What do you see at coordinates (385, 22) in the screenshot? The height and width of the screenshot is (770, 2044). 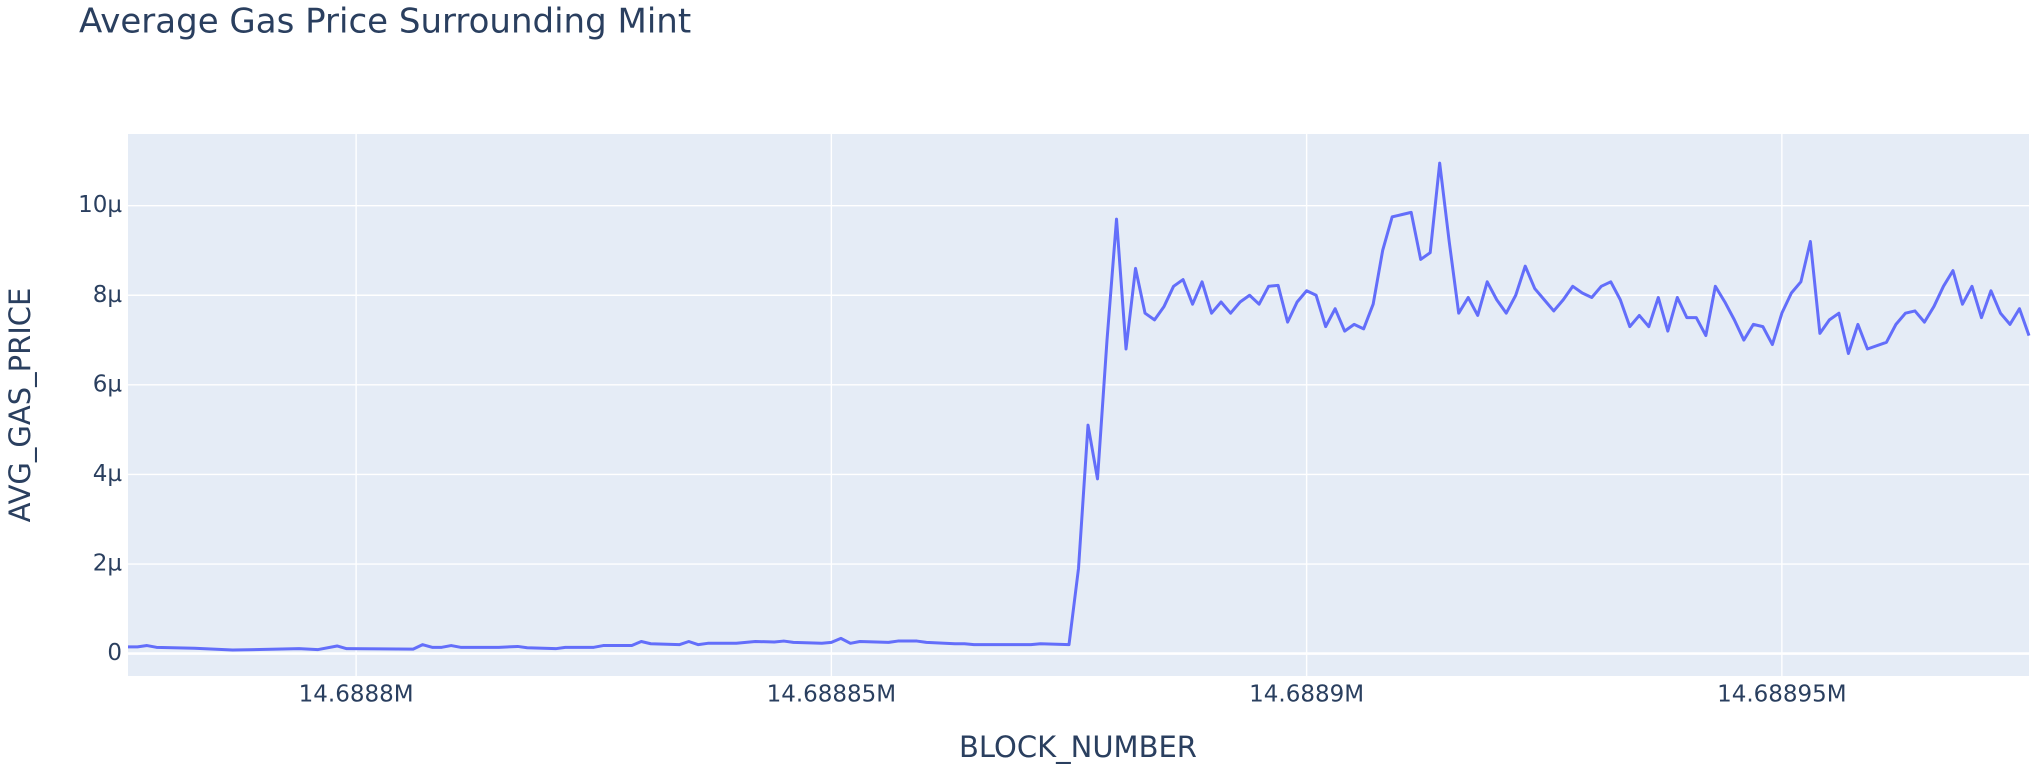 I see `chart-title: Average Gas Price Surrounding Mint` at bounding box center [385, 22].